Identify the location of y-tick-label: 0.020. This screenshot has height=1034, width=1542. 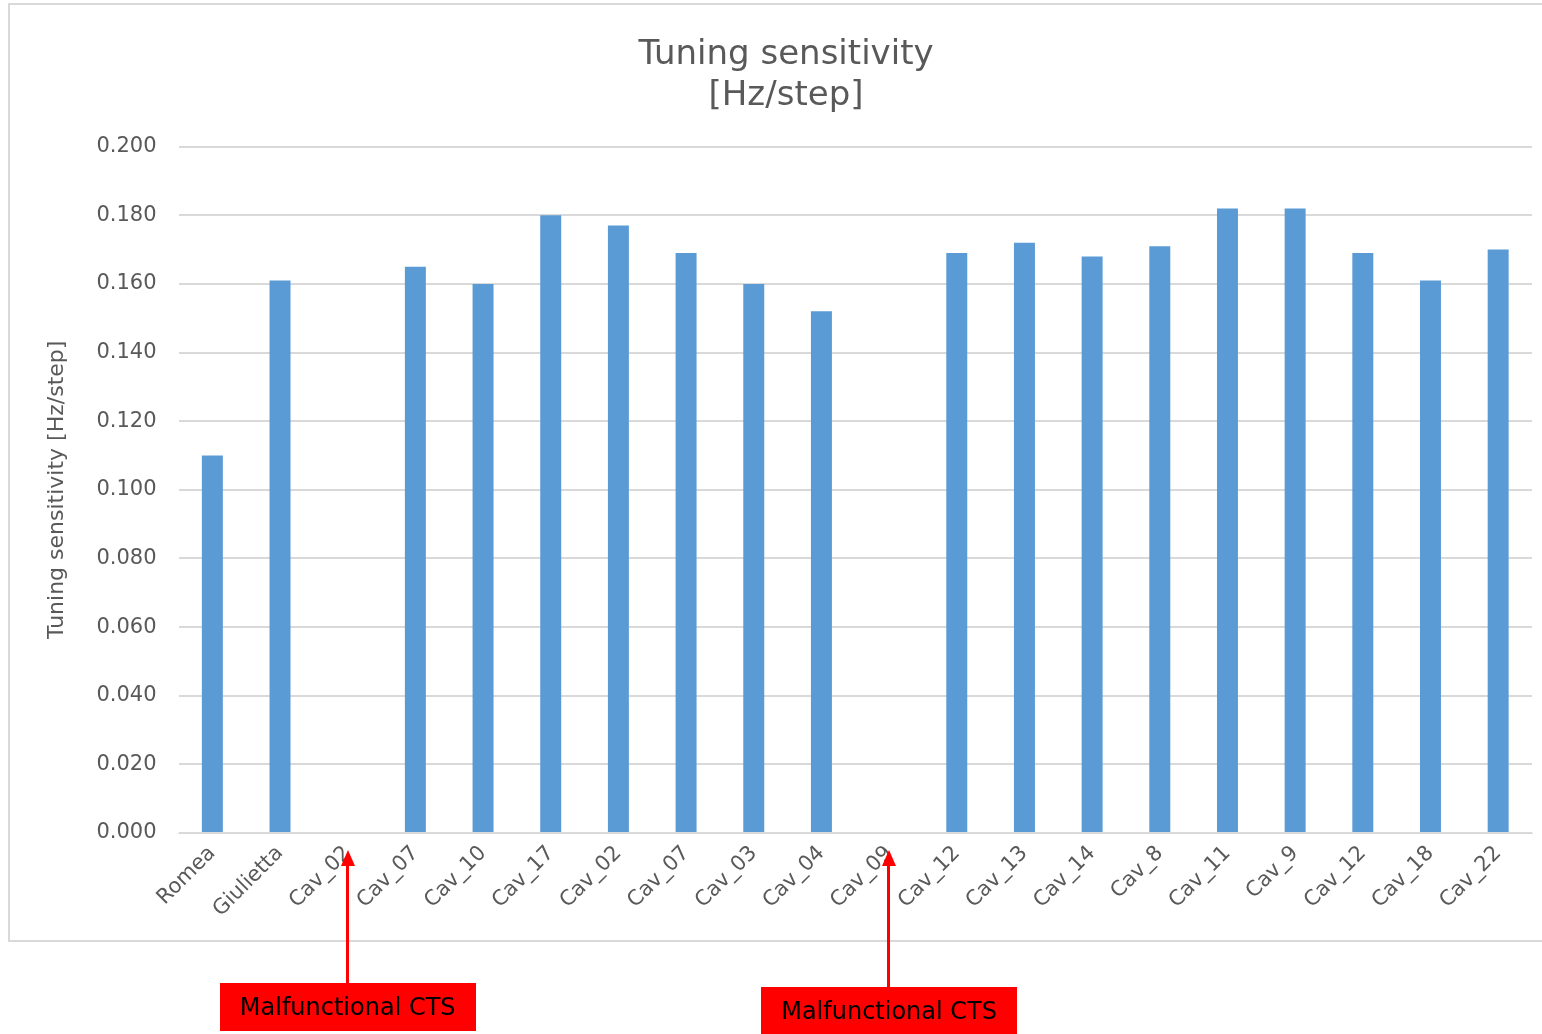
(126, 762).